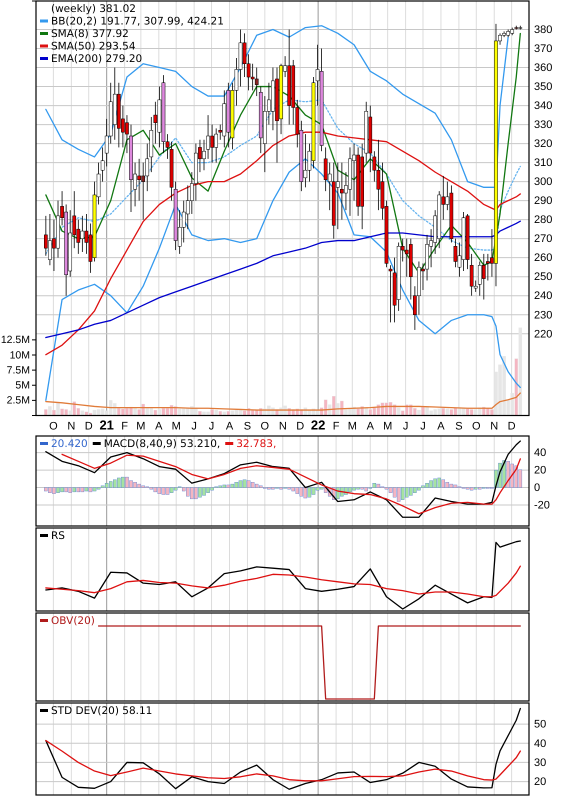 The height and width of the screenshot is (796, 566). I want to click on y2-tick-label: 12.5M, so click(15, 340).